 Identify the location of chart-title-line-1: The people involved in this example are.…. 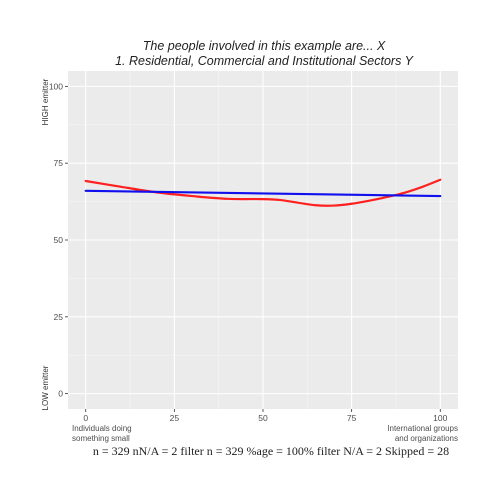
(264, 46).